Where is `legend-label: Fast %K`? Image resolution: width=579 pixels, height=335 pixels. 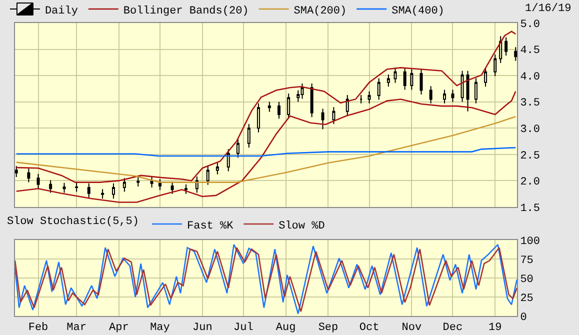 legend-label: Fast %K is located at coordinates (210, 226).